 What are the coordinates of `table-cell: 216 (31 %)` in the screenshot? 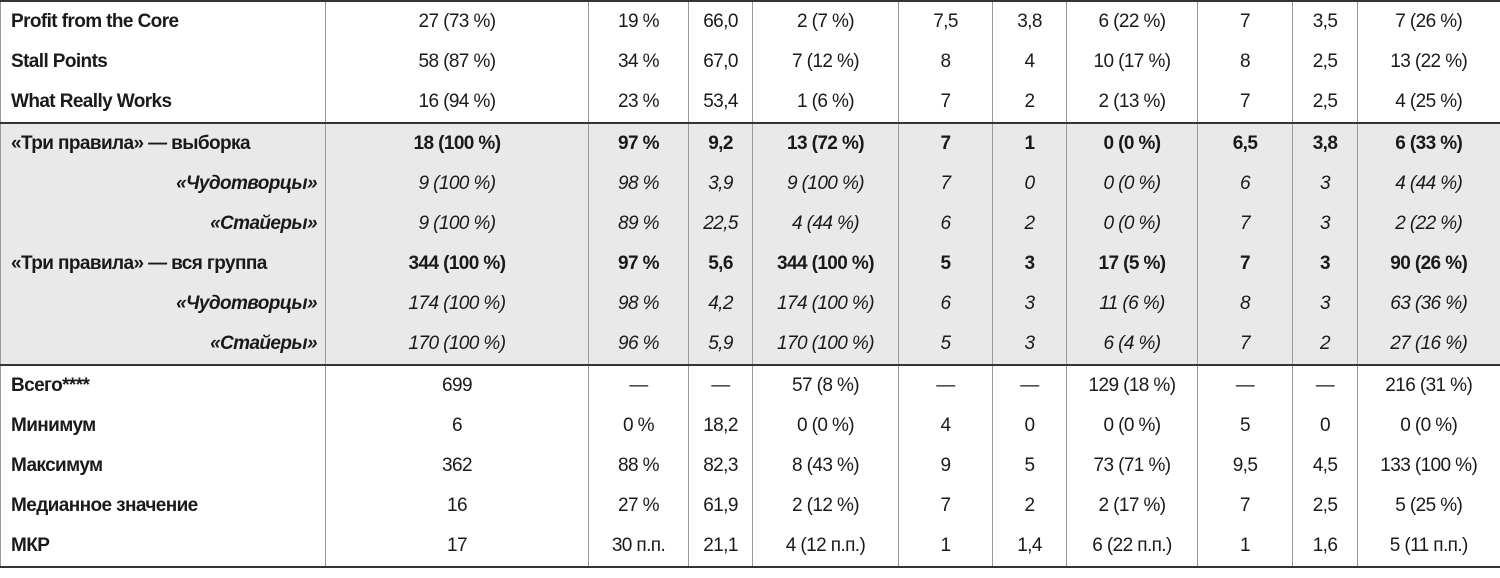 It's located at (1428, 385).